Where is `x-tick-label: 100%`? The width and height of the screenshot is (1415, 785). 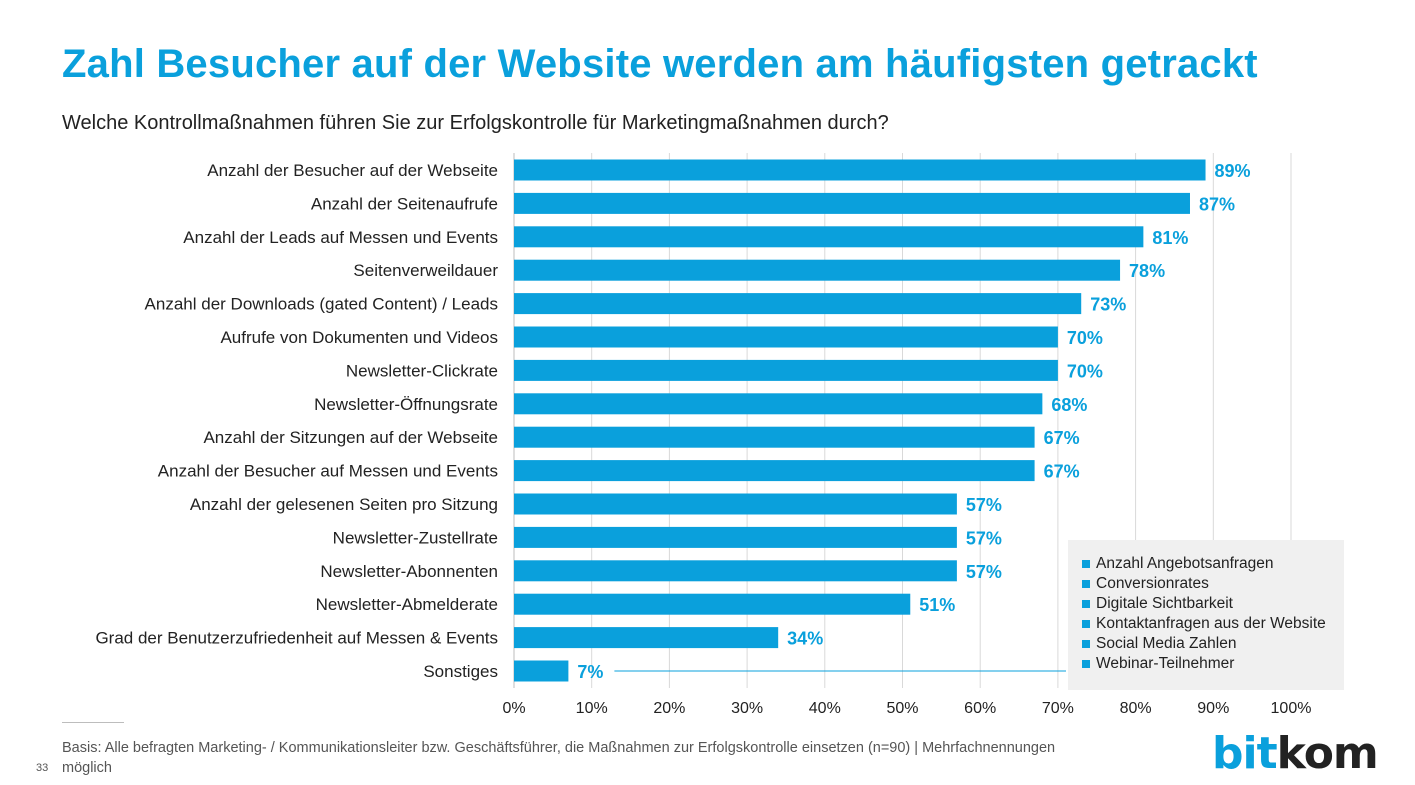 x-tick-label: 100% is located at coordinates (1291, 708).